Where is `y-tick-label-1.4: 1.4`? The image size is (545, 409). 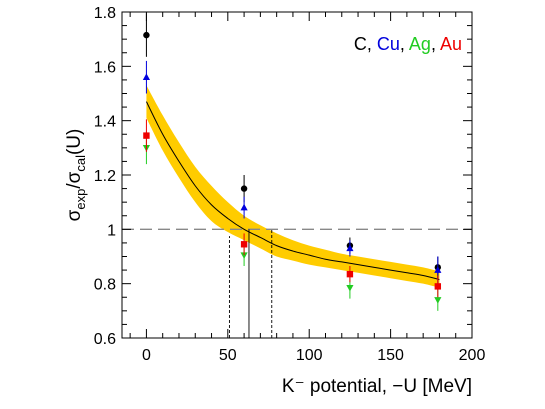
y-tick-label-1.4: 1.4 is located at coordinates (105, 122).